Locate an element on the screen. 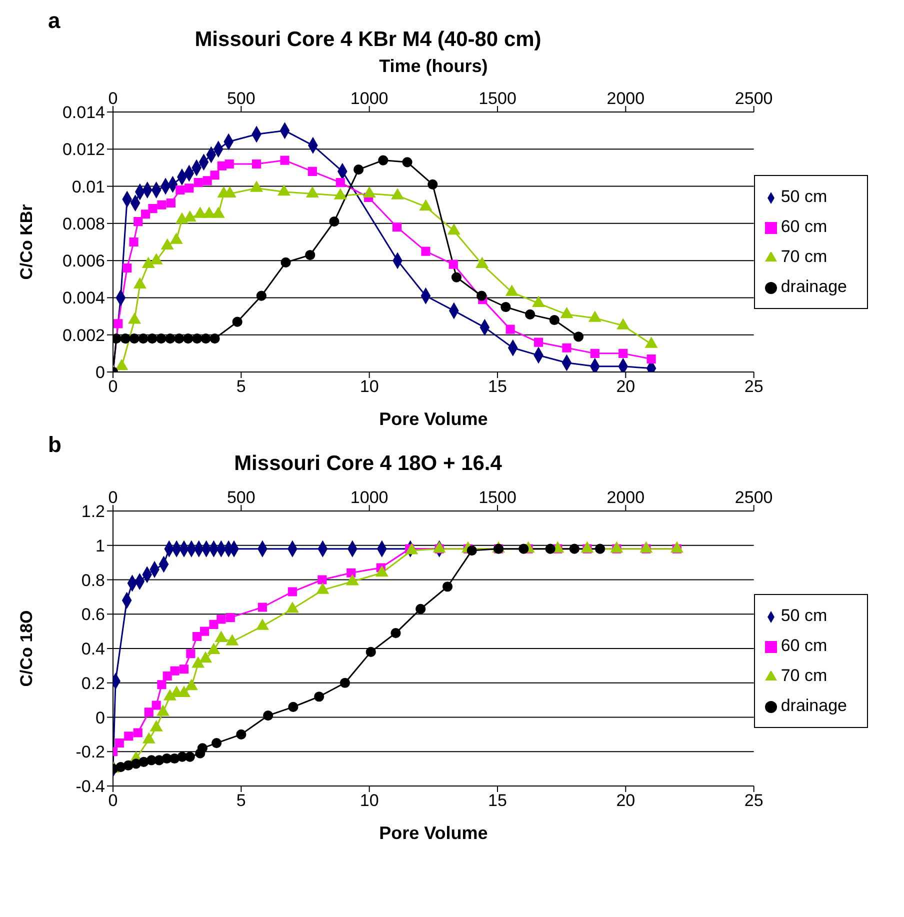 The height and width of the screenshot is (917, 904). y-tick-label: 0.006 is located at coordinates (83, 261).